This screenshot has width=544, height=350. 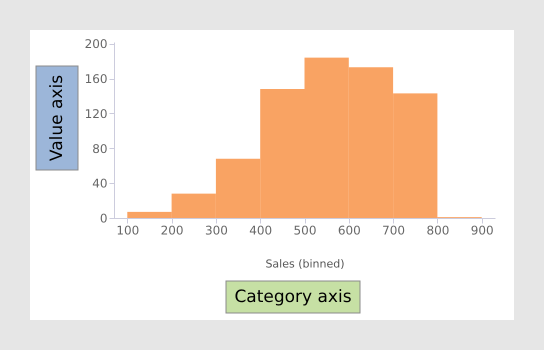 I want to click on y-tick-label: 120, so click(x=96, y=113).